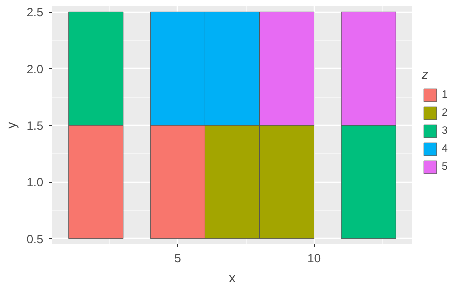  I want to click on x-tick-label: 10, so click(315, 259).